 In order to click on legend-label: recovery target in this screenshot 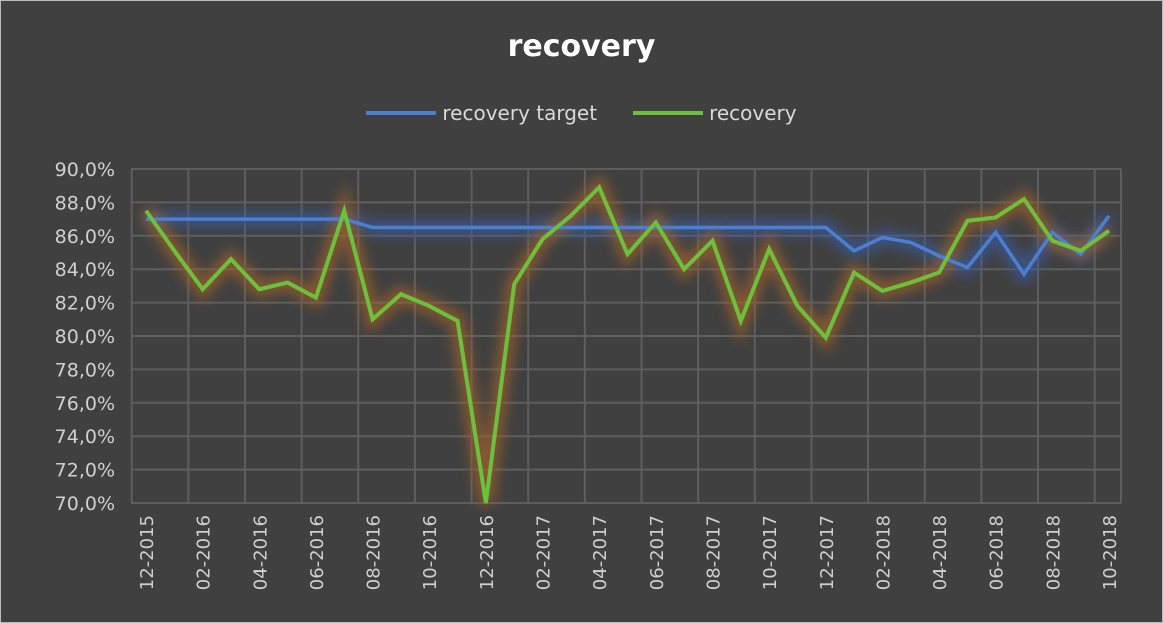, I will do `click(520, 113)`.